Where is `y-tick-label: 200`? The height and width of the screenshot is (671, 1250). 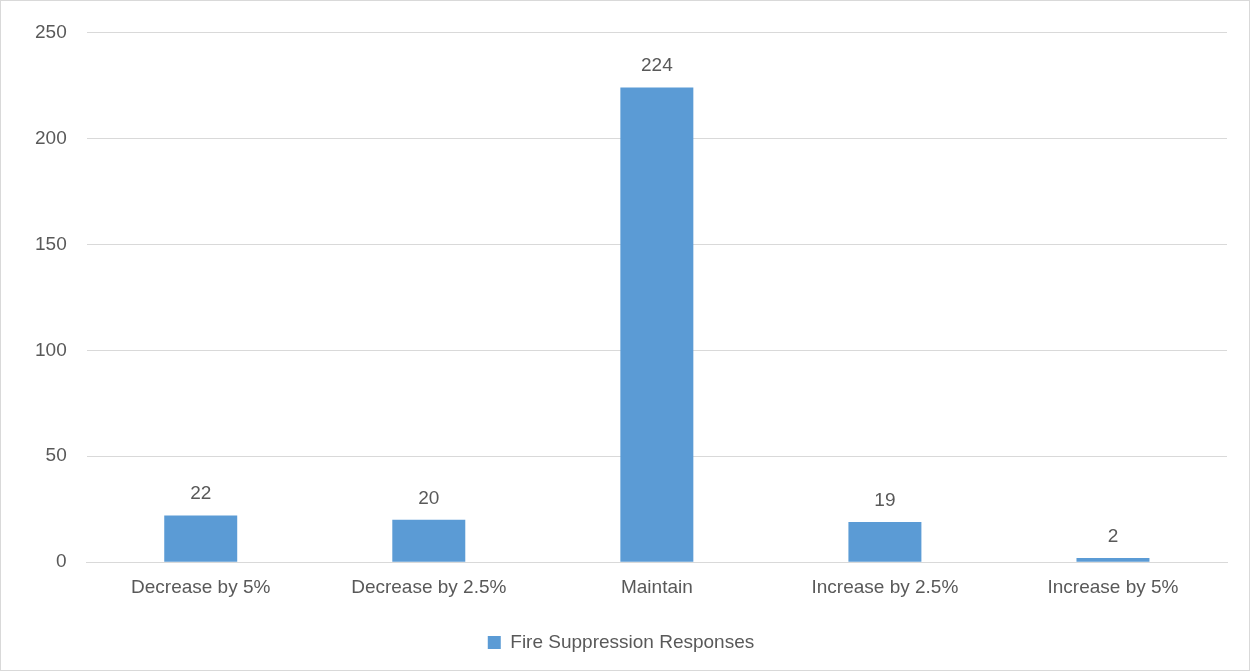 y-tick-label: 200 is located at coordinates (51, 137).